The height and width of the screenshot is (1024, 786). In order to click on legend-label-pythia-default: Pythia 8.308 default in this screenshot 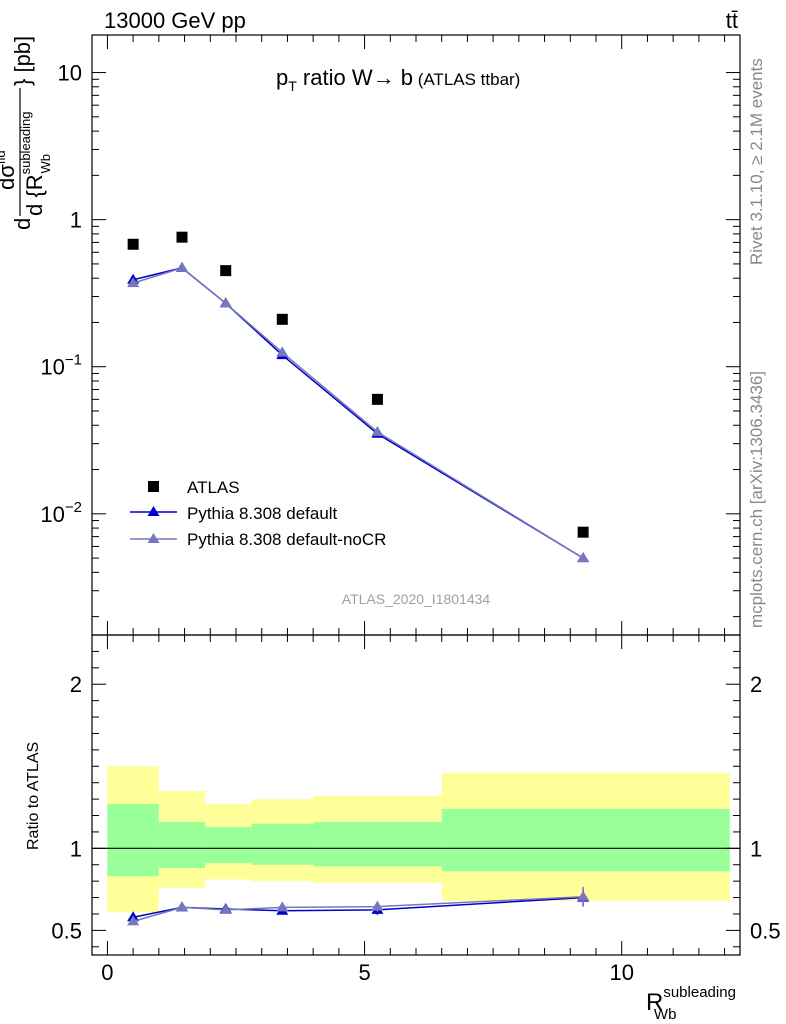, I will do `click(262, 513)`.